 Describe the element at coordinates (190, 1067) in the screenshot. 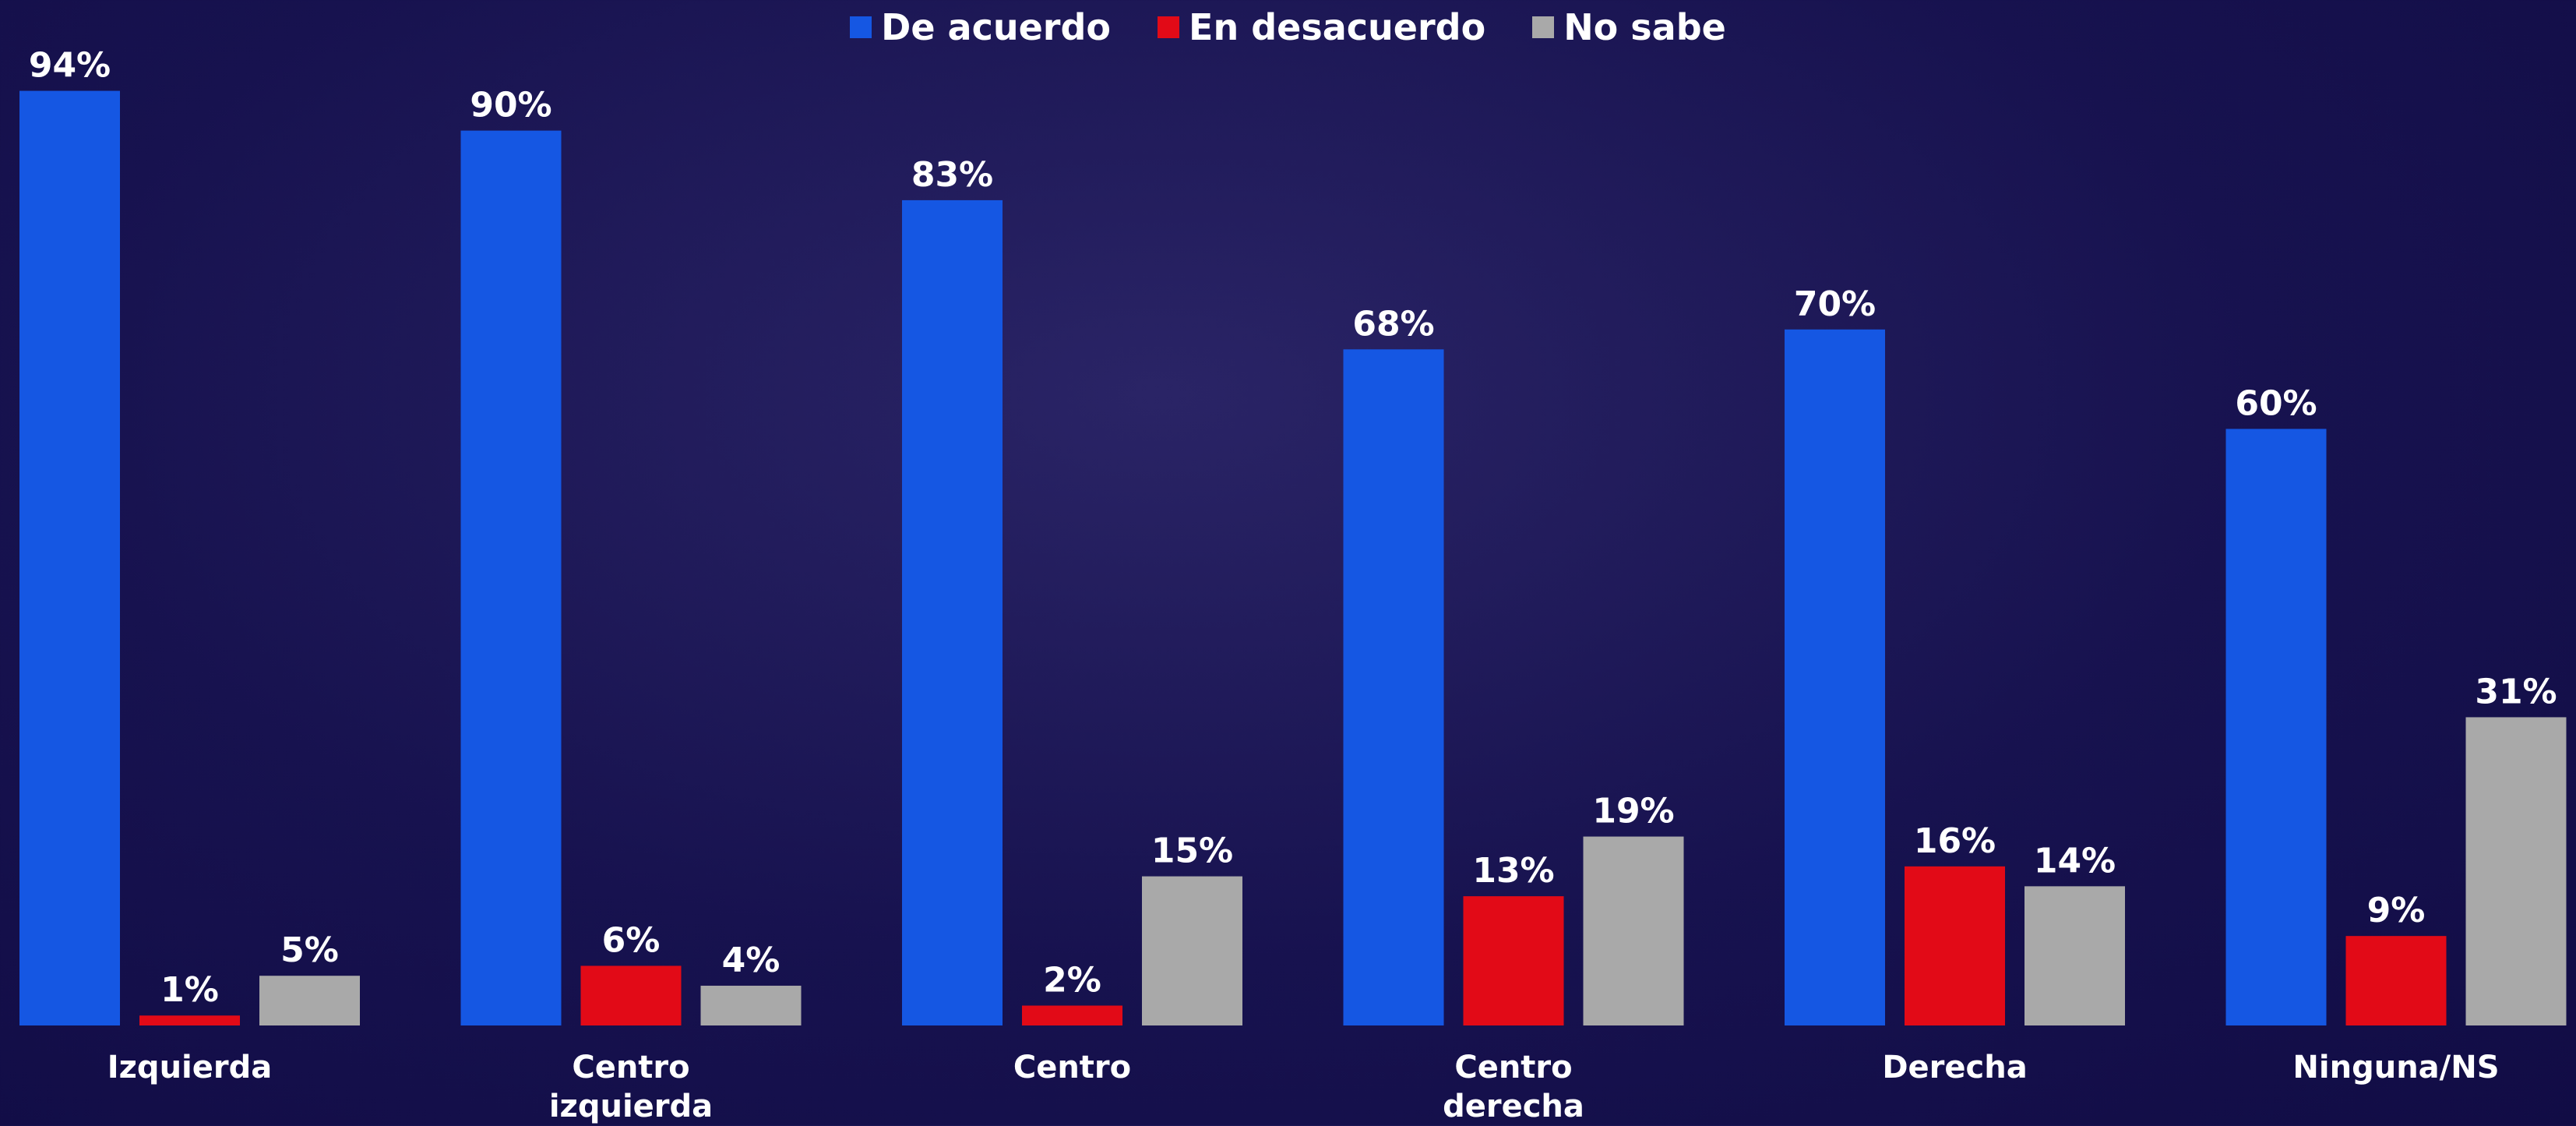

I see `category-label: Izquierda` at that location.